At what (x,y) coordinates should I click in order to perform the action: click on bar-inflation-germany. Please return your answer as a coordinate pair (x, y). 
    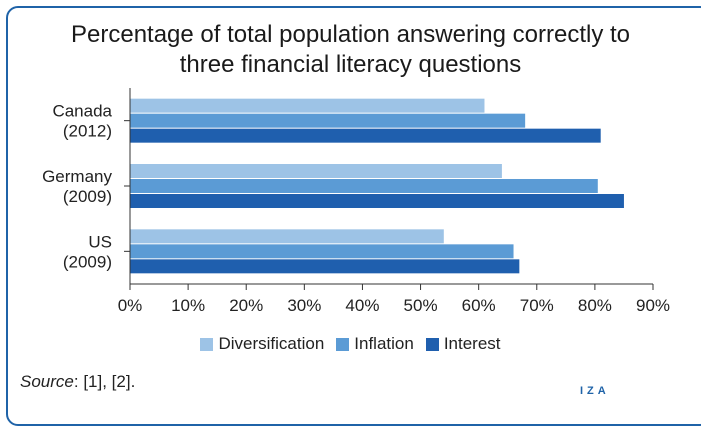
    Looking at the image, I should click on (364, 186).